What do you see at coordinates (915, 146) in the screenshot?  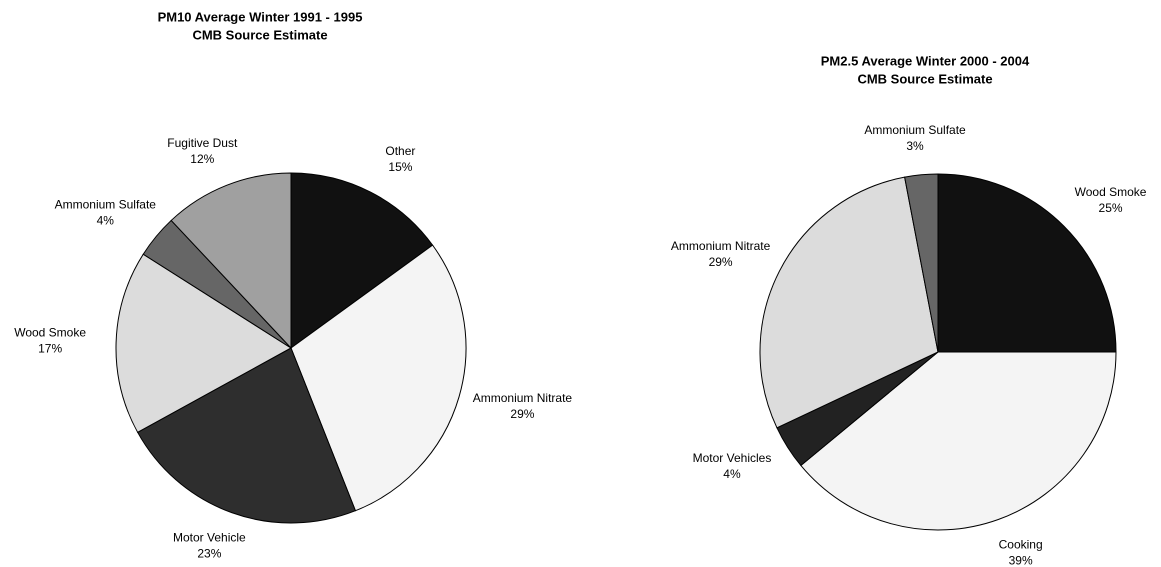 I see `slice-value-label: 3%` at bounding box center [915, 146].